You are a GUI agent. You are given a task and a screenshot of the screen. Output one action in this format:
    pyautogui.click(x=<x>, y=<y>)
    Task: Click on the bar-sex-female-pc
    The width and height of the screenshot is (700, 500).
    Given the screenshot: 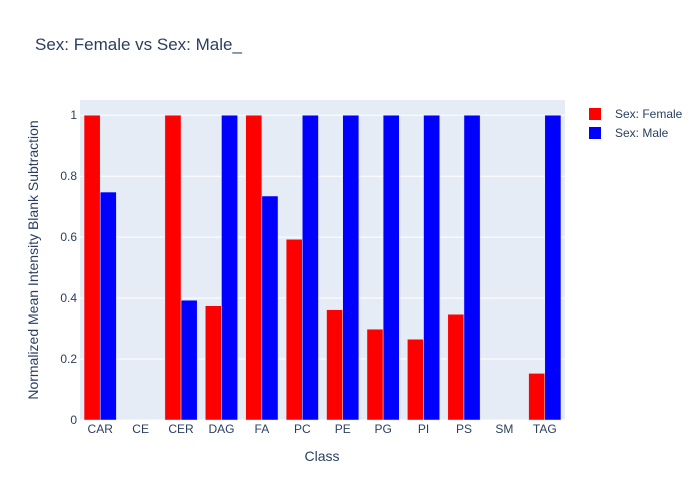 What is the action you would take?
    pyautogui.click(x=294, y=330)
    